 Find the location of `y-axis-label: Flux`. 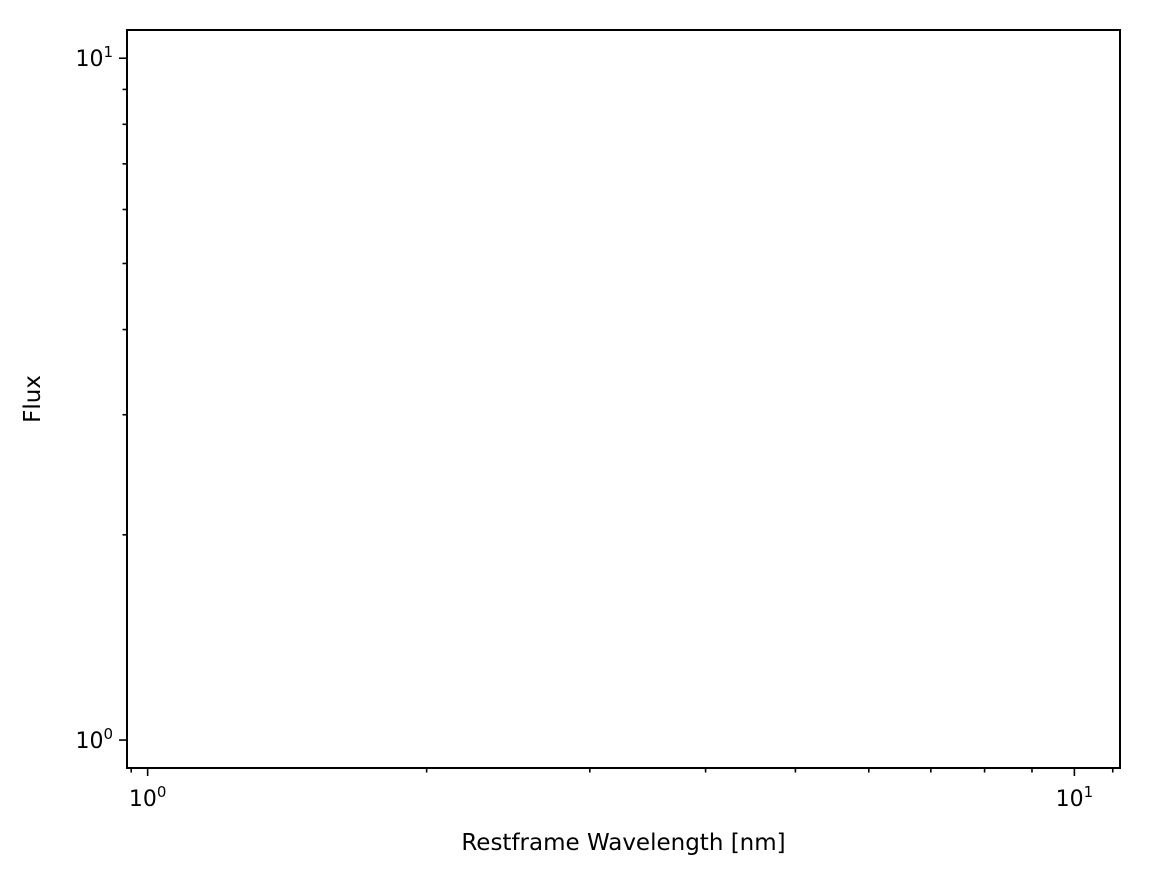

y-axis-label: Flux is located at coordinates (33, 399).